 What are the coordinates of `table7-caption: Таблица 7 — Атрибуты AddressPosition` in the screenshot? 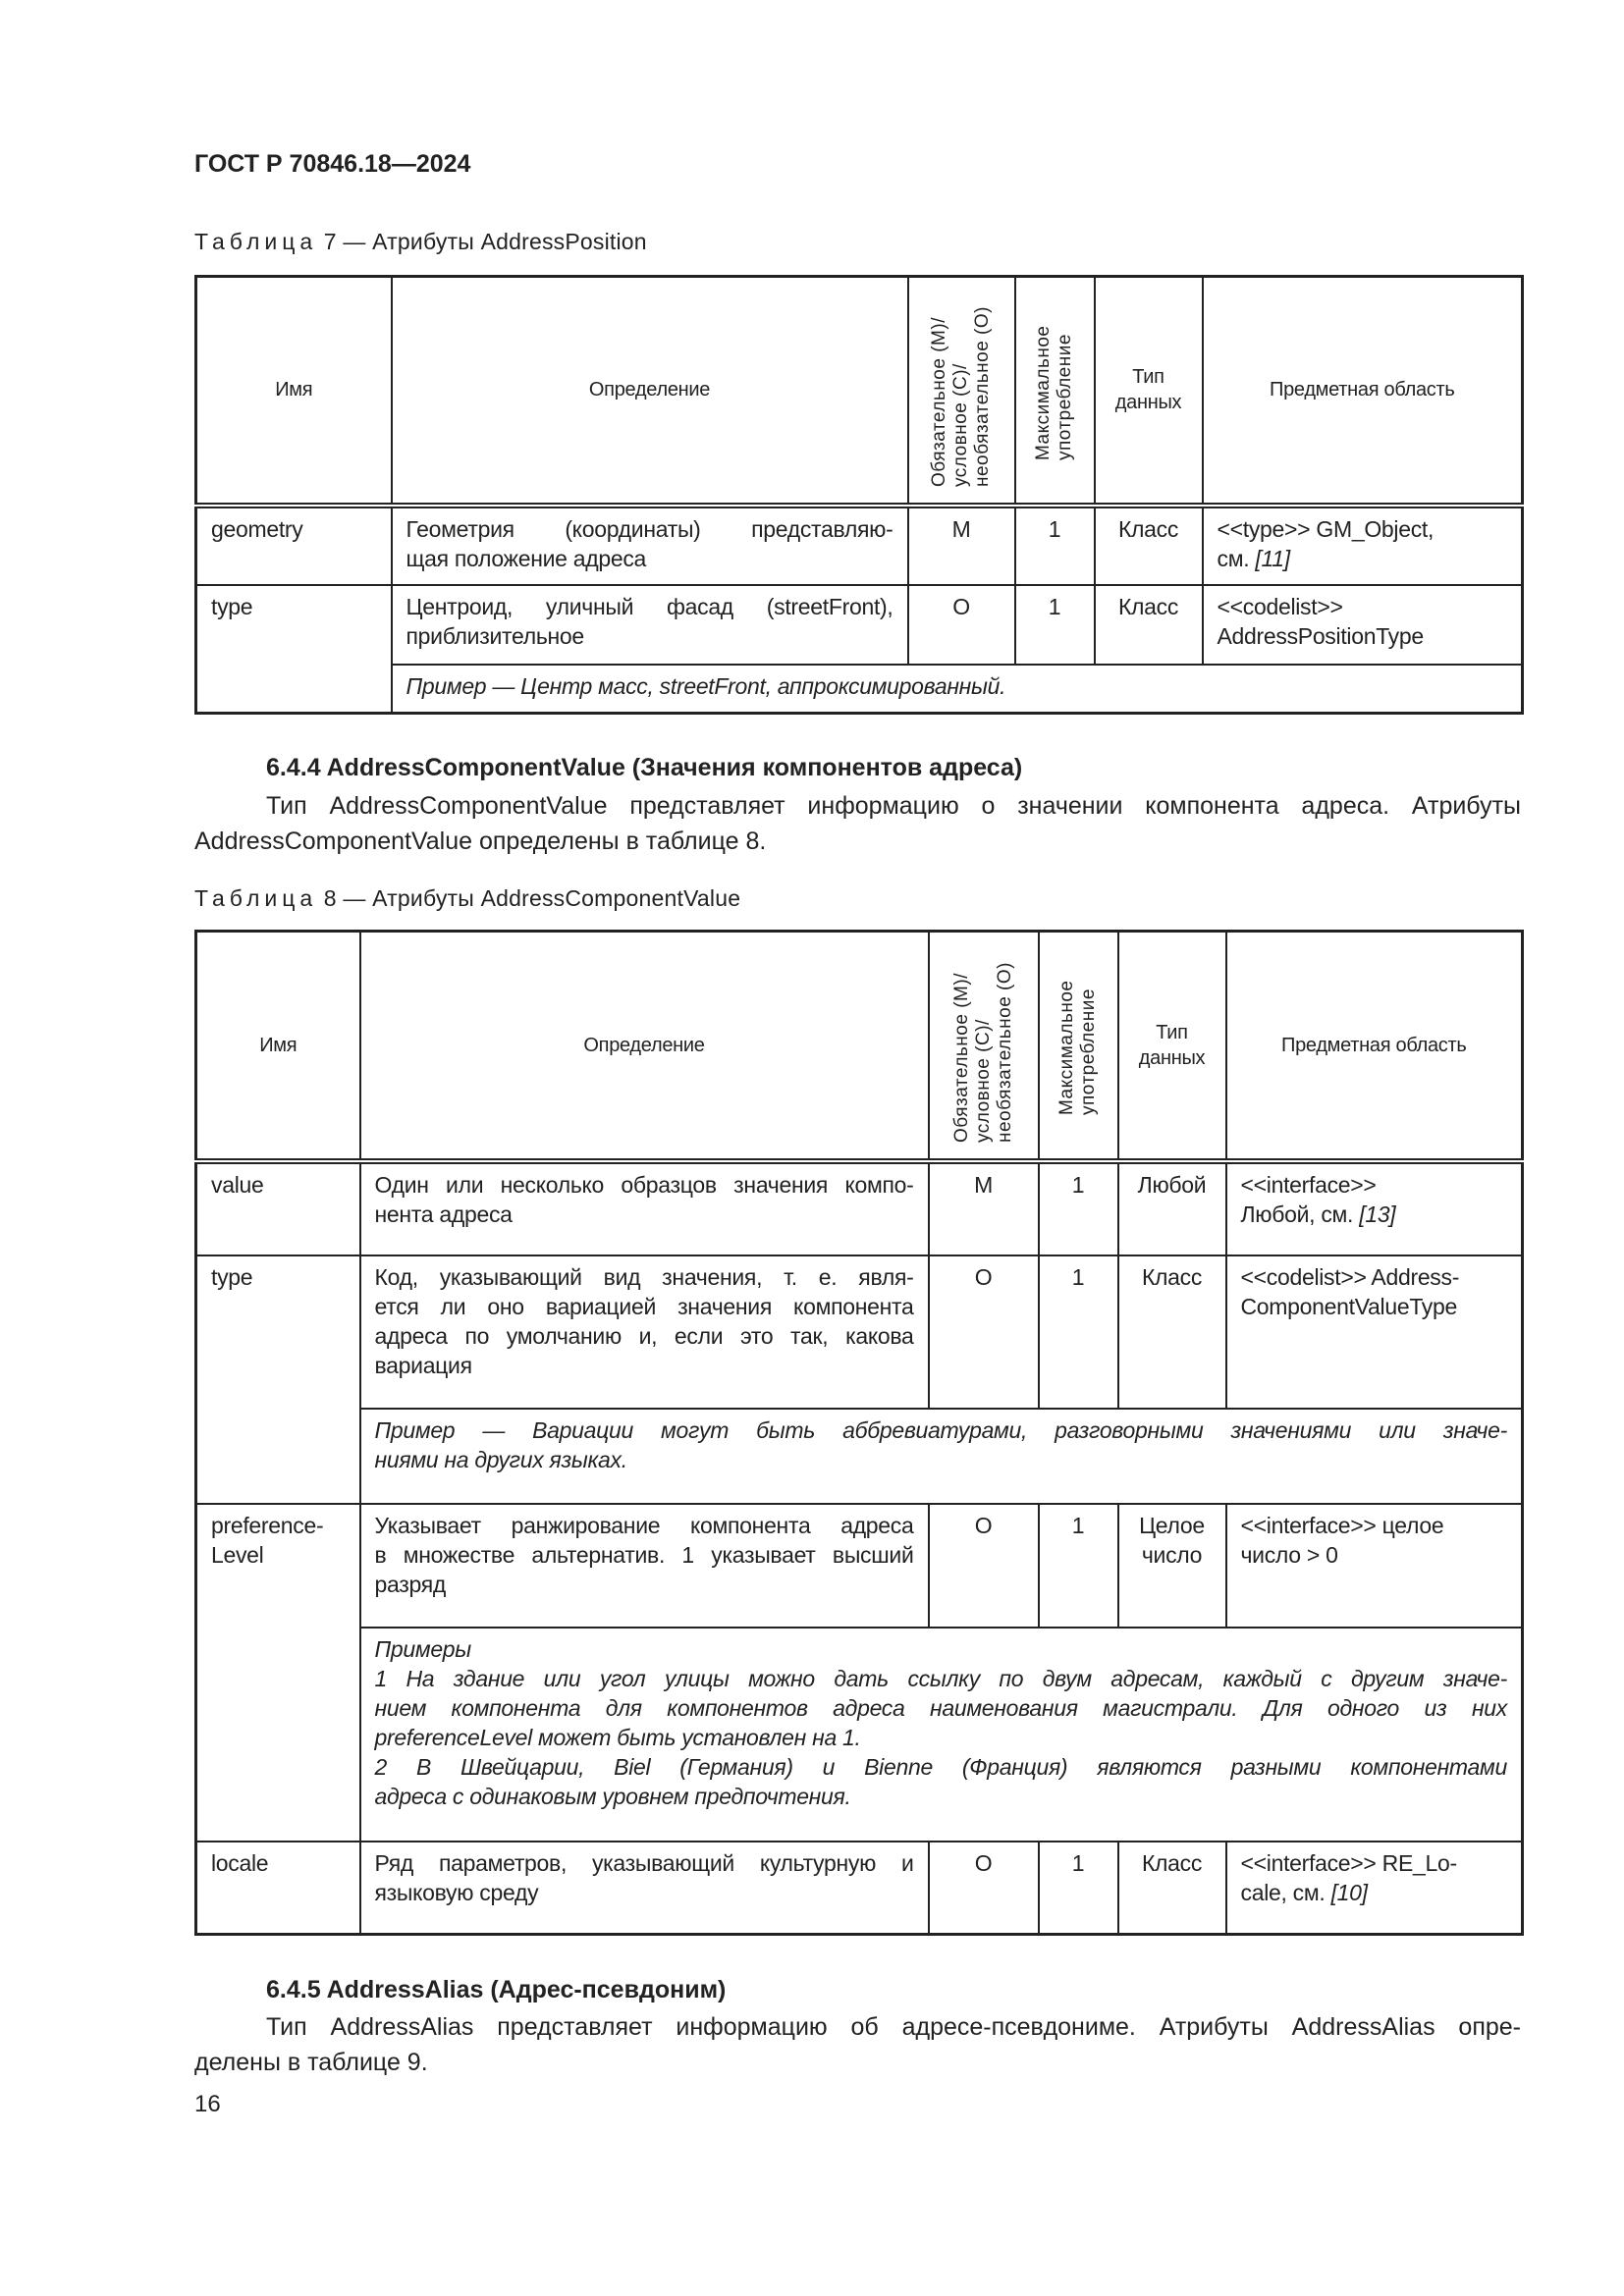 It's located at (420, 242).